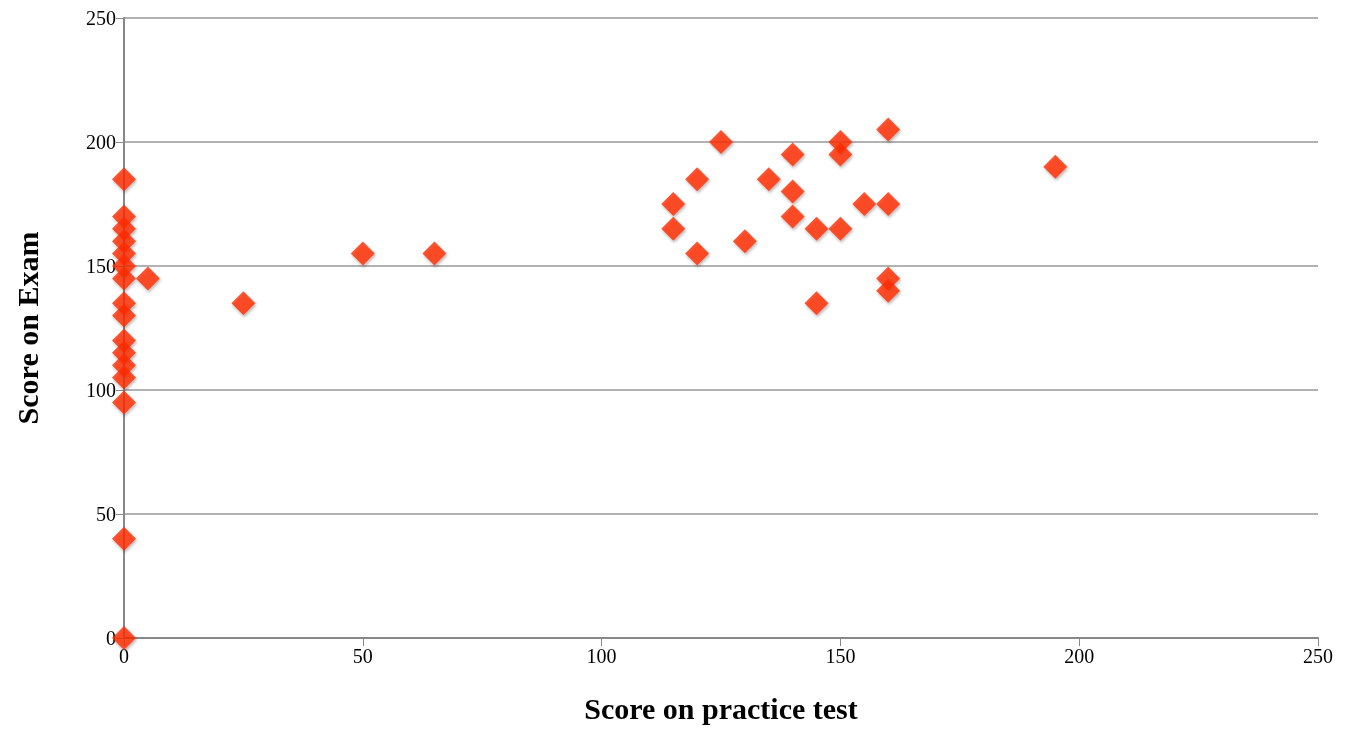 The width and height of the screenshot is (1354, 741). What do you see at coordinates (840, 656) in the screenshot?
I see `x-tick-label: 150` at bounding box center [840, 656].